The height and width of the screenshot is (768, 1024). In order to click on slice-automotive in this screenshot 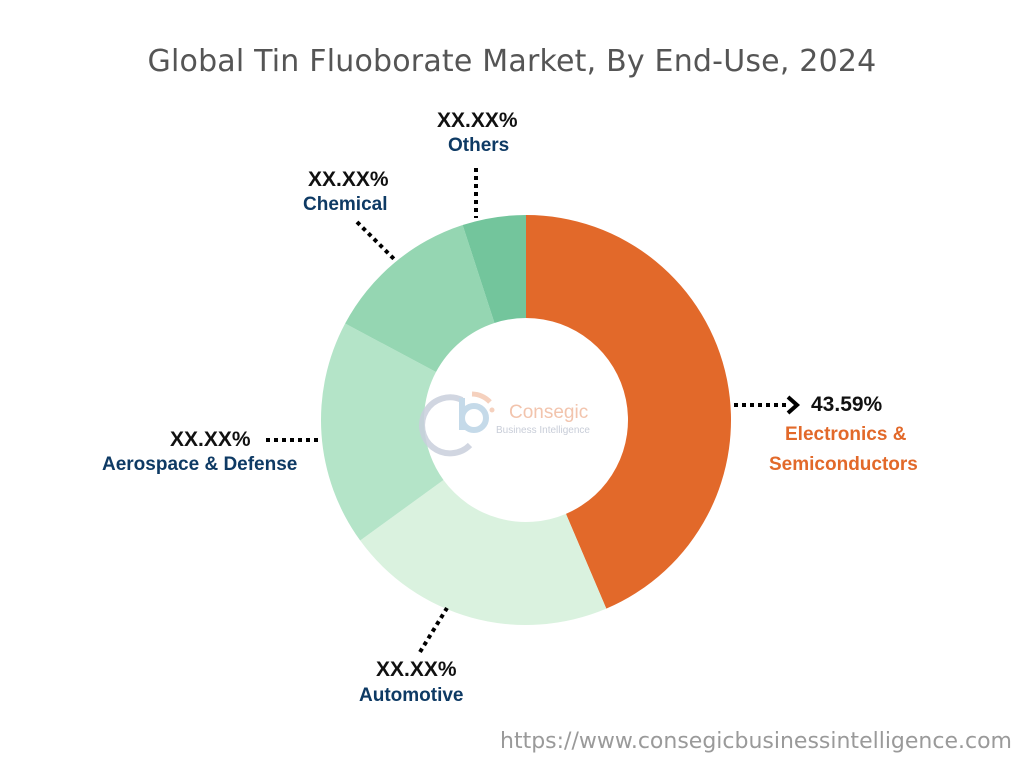, I will do `click(483, 552)`.